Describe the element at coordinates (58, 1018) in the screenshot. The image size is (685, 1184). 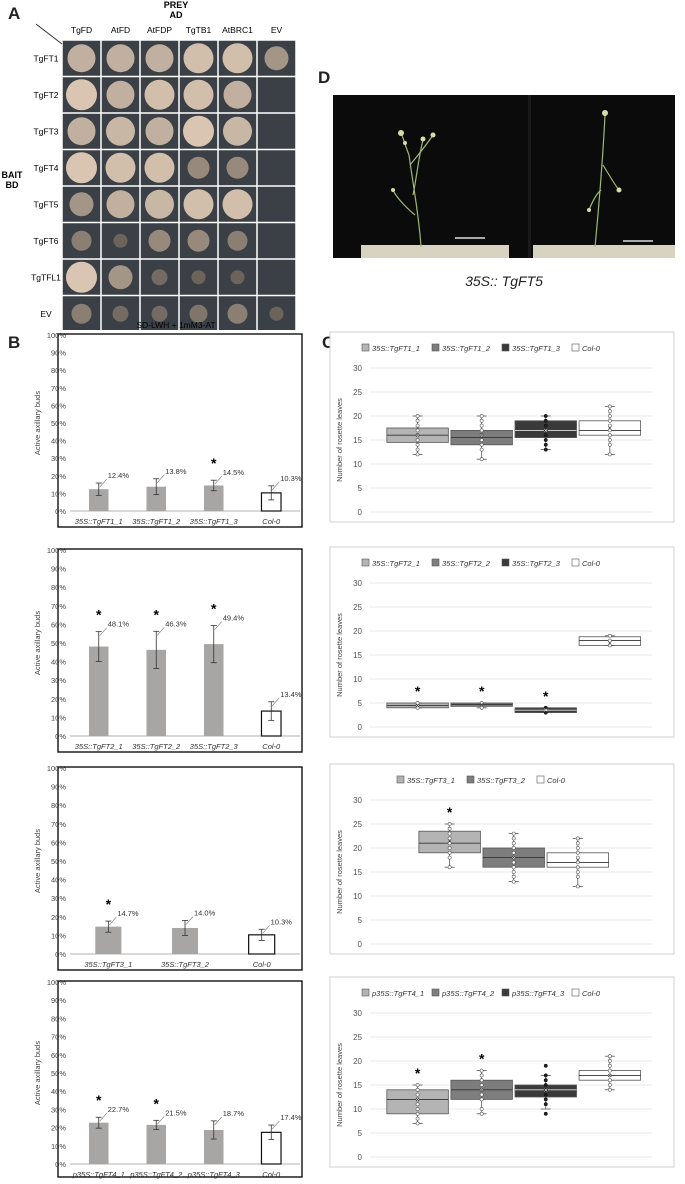
I see `y-tick-label: 80%` at that location.